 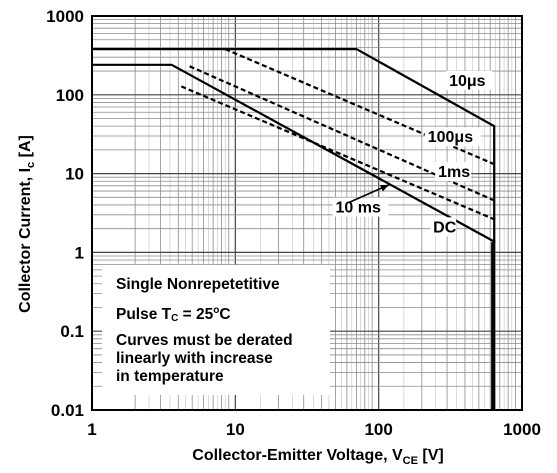 What do you see at coordinates (198, 284) in the screenshot?
I see `note-line-1: Single Nonrepetetitive` at bounding box center [198, 284].